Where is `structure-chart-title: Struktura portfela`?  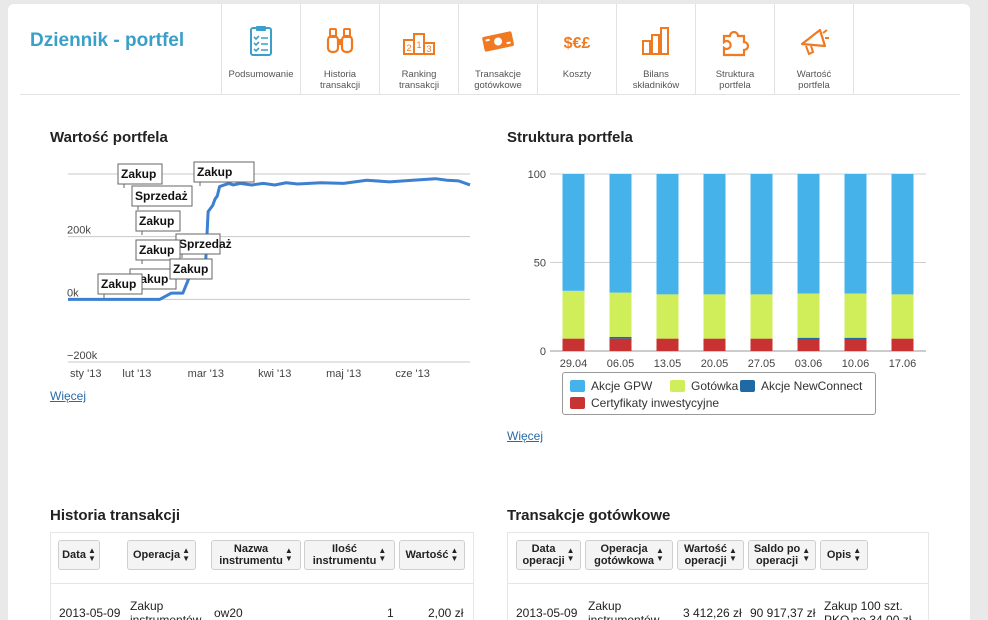 structure-chart-title: Struktura portfela is located at coordinates (570, 137).